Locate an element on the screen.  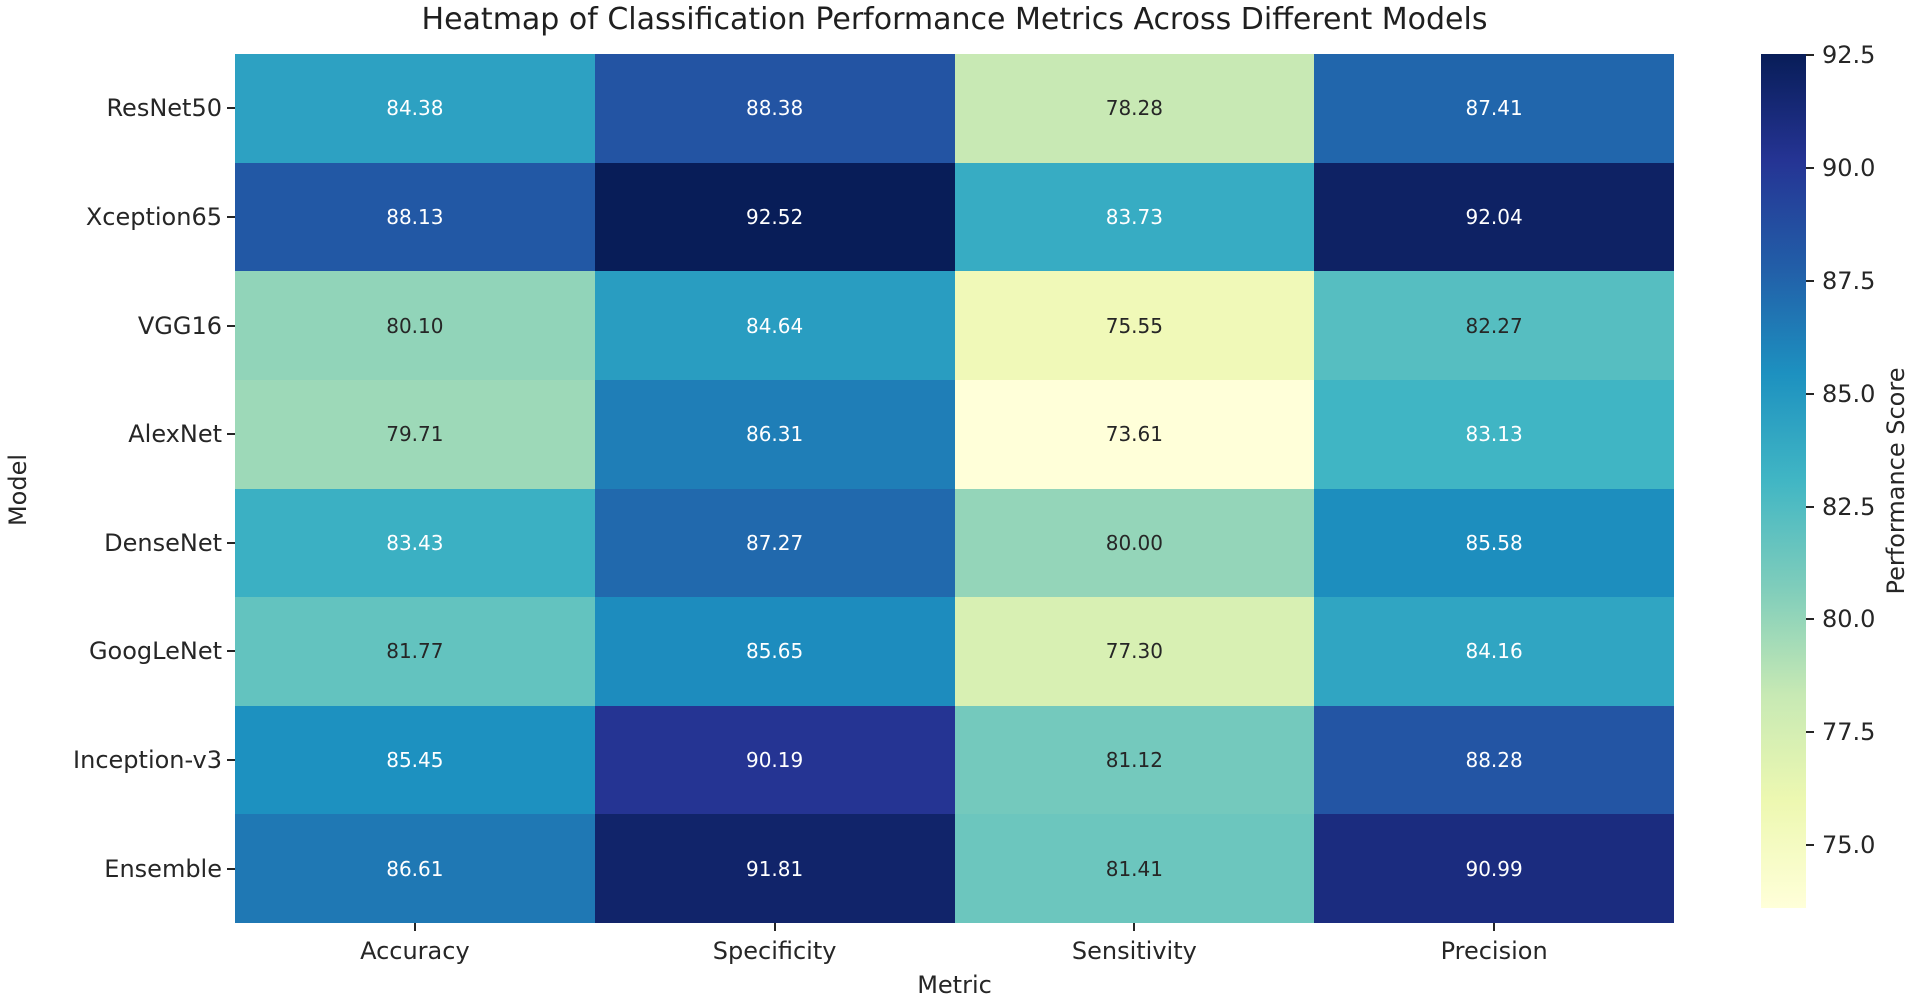
heatmap-cell-GoogLeNet-Sensitivity: 77.30 is located at coordinates (1134, 651).